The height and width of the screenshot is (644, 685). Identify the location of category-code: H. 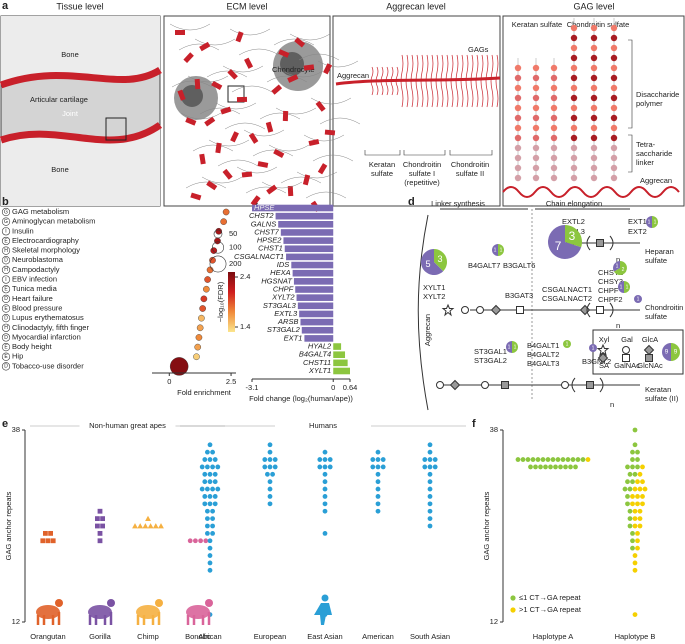
(6, 270).